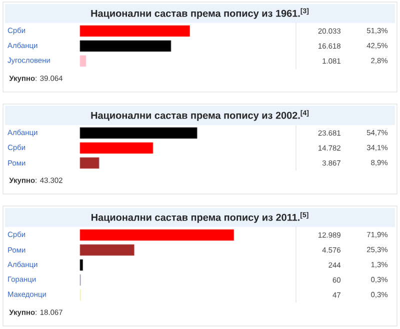 The image size is (400, 329). What do you see at coordinates (200, 13) in the screenshot?
I see `chart-title: Национални састав према попису из 1961.$^{[3]}$` at bounding box center [200, 13].